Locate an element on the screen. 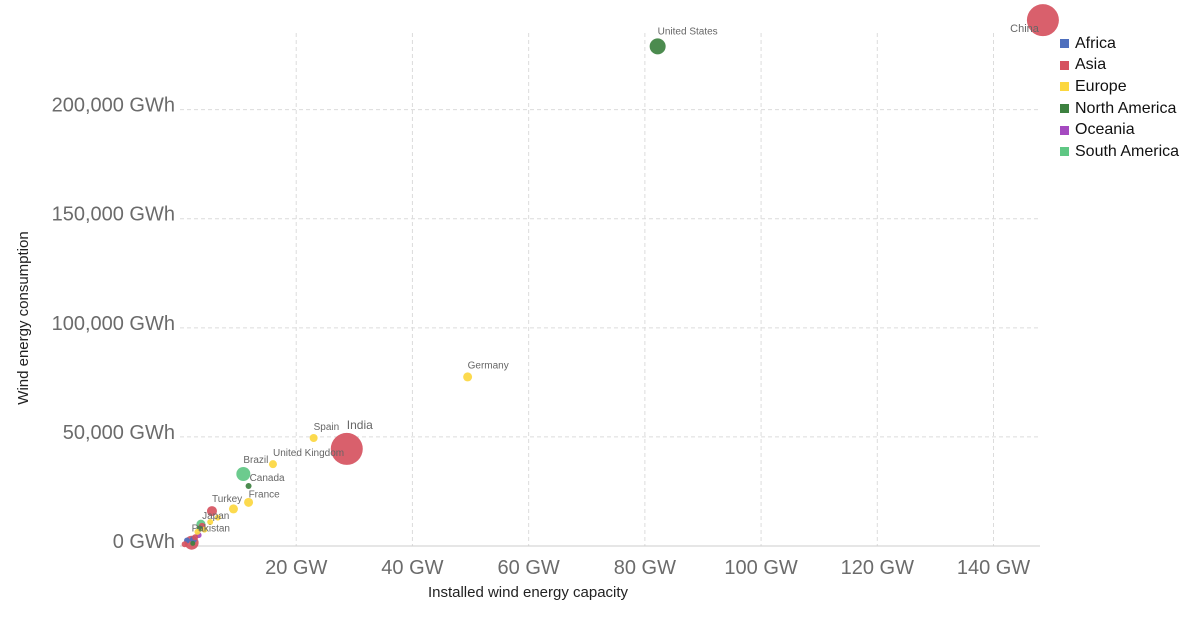 The width and height of the screenshot is (1200, 630). data-point-label: United States is located at coordinates (688, 31).